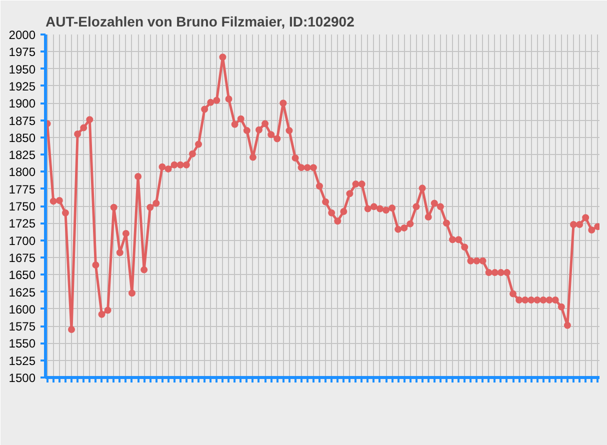 Image resolution: width=607 pixels, height=445 pixels. I want to click on y-tick-label: 1825, so click(22, 155).